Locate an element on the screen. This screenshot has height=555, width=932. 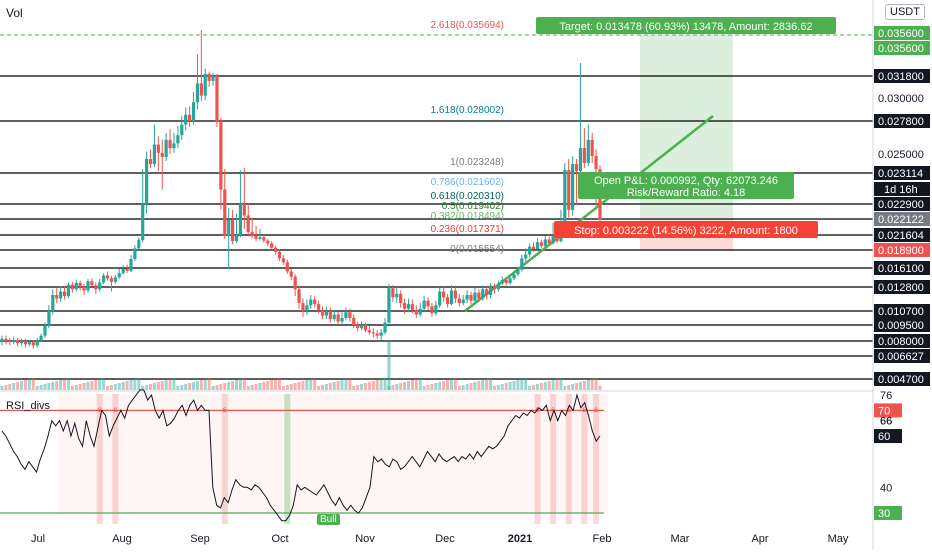
price-axis-badge-label: 0.016100 is located at coordinates (901, 269).